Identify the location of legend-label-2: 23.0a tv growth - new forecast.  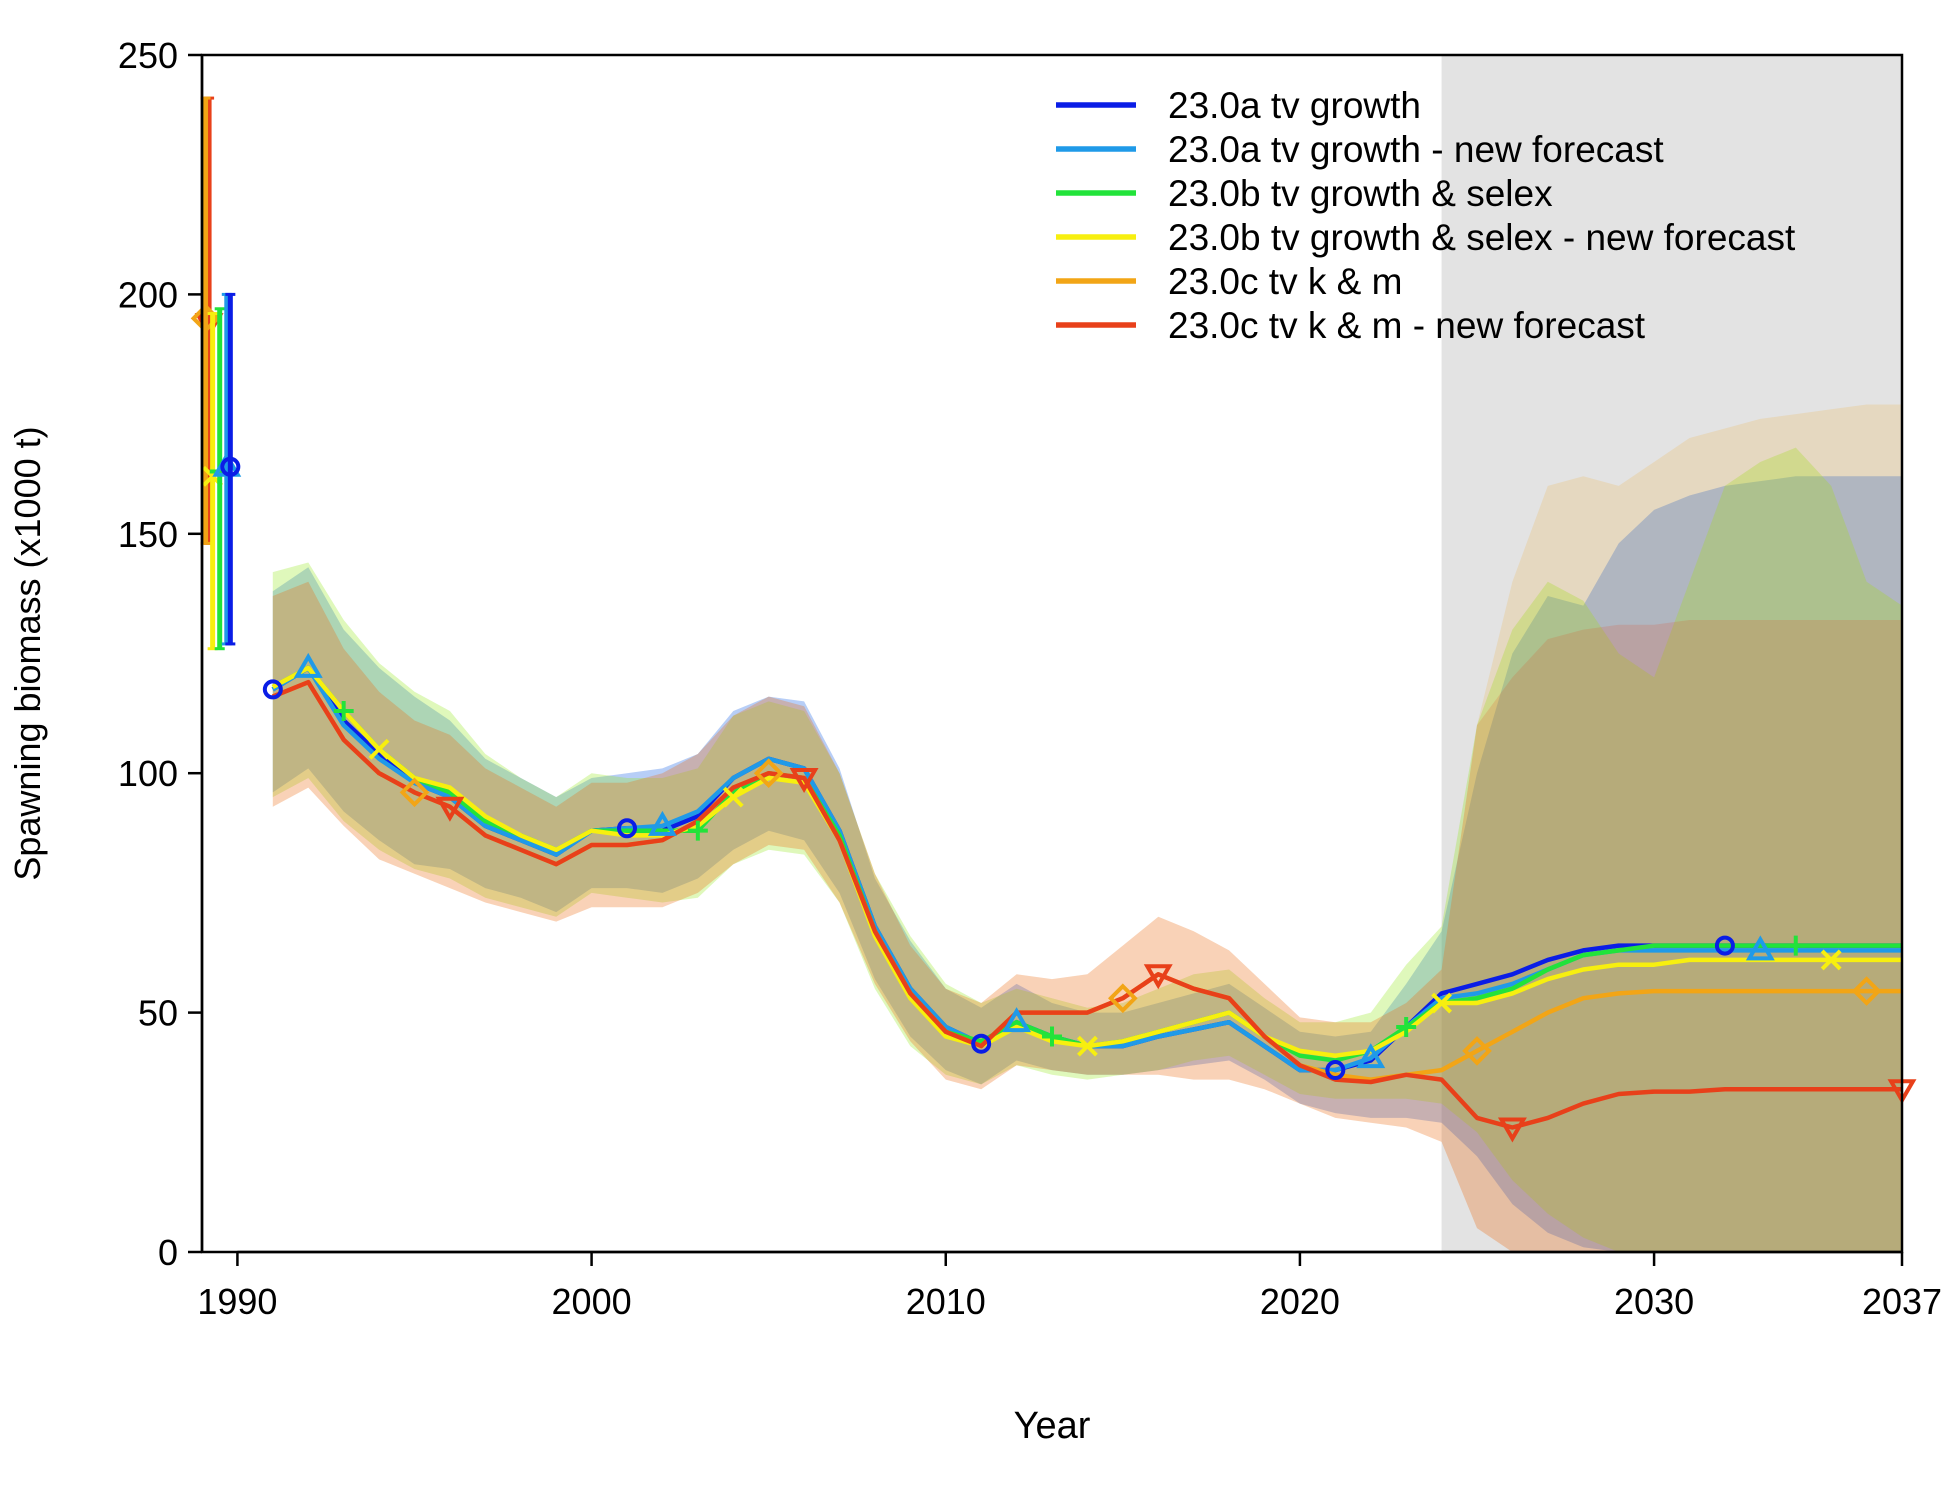
(1416, 149).